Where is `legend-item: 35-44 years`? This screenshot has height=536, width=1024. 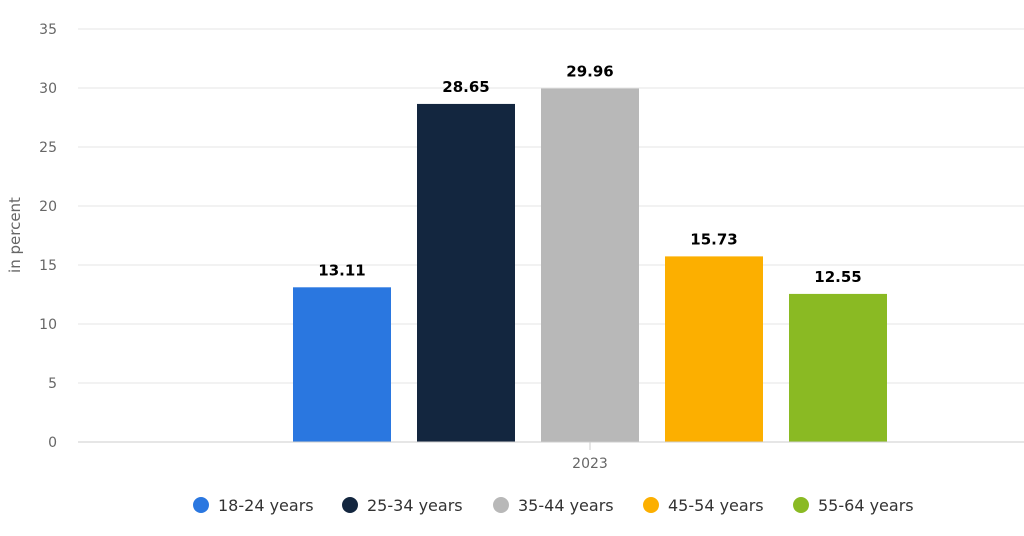
legend-item: 35-44 years is located at coordinates (553, 505).